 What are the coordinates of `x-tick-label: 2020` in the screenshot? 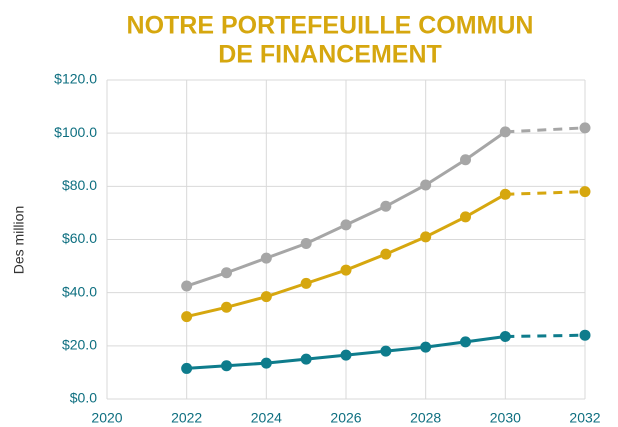 It's located at (106, 418).